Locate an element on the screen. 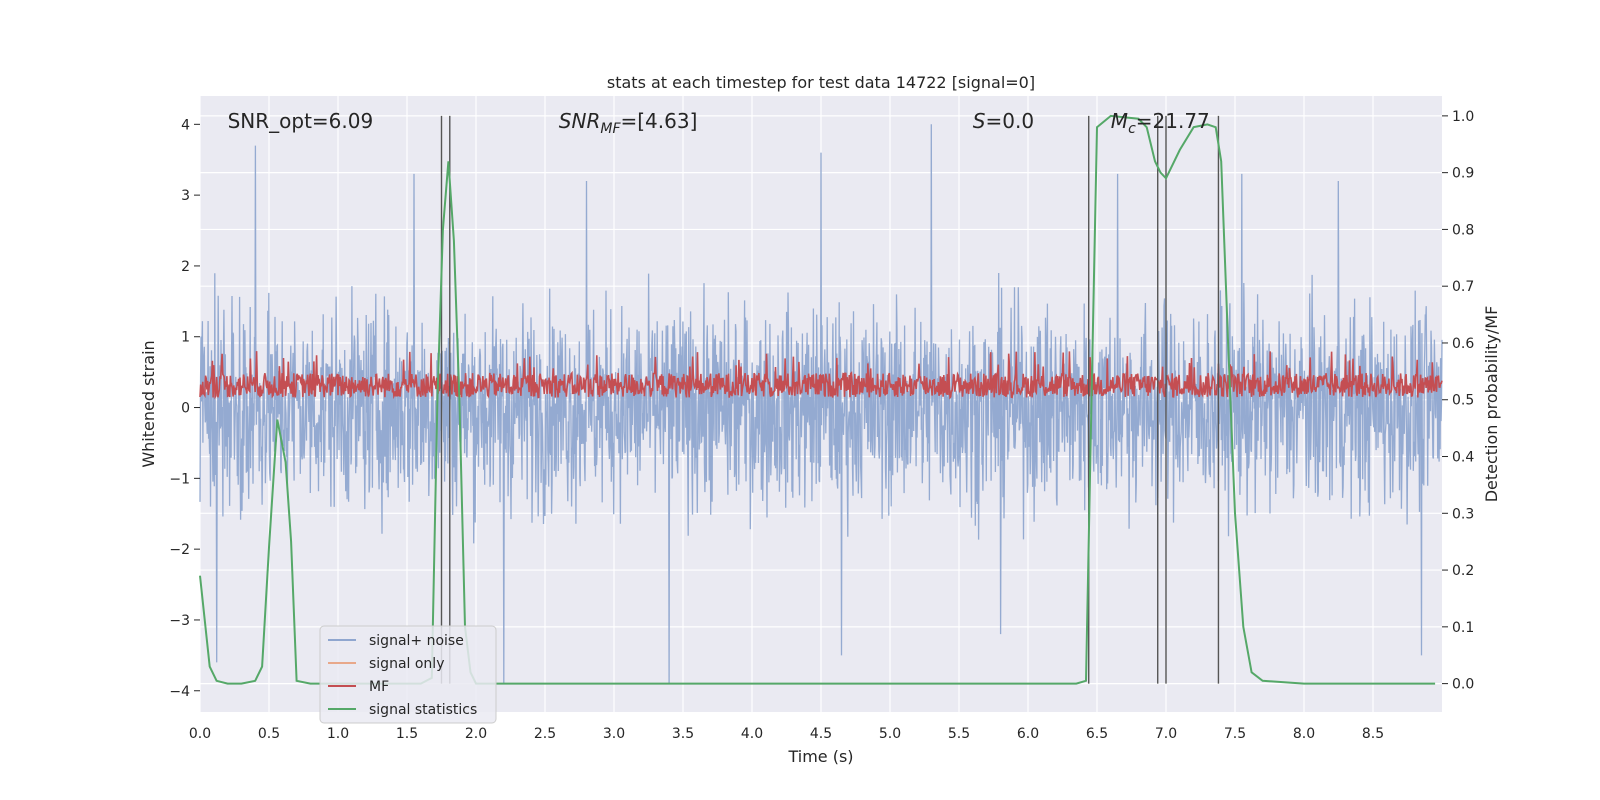  y-axis-label-right: Detection probability/MF is located at coordinates (1491, 404).